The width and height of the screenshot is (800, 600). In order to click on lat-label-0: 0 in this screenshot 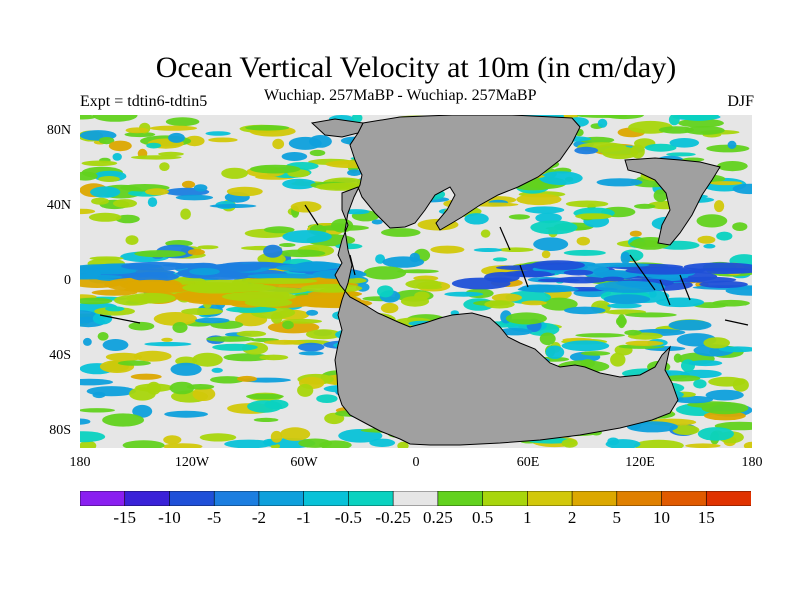, I will do `click(67, 280)`.